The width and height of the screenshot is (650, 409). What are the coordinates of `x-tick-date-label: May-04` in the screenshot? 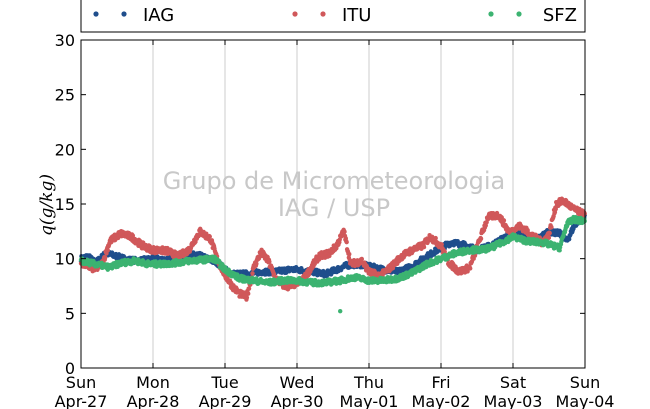 It's located at (585, 400).